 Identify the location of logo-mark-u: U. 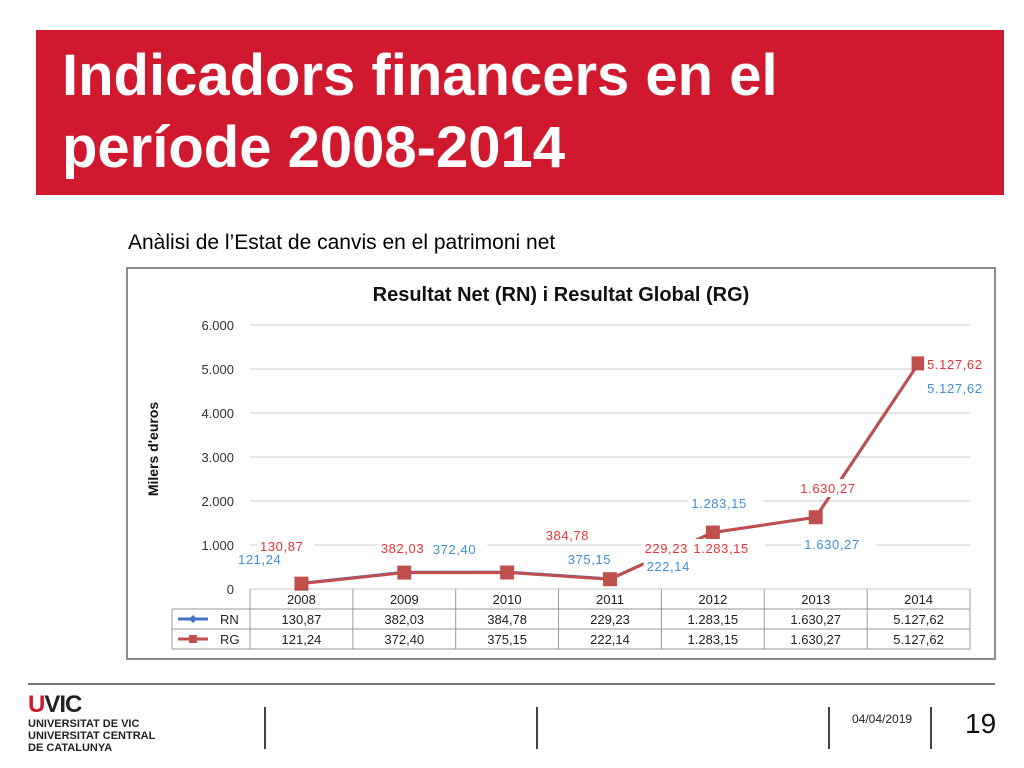
(36, 704).